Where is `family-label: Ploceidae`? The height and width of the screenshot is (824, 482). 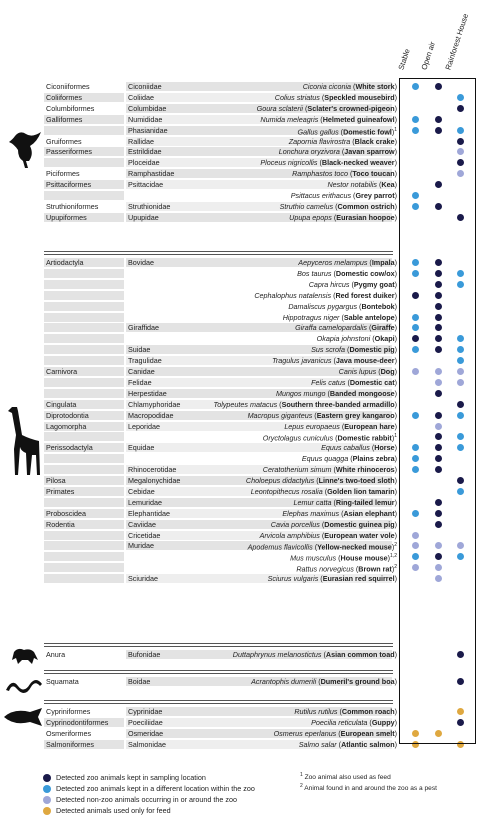
family-label: Ploceidae is located at coordinates (144, 163).